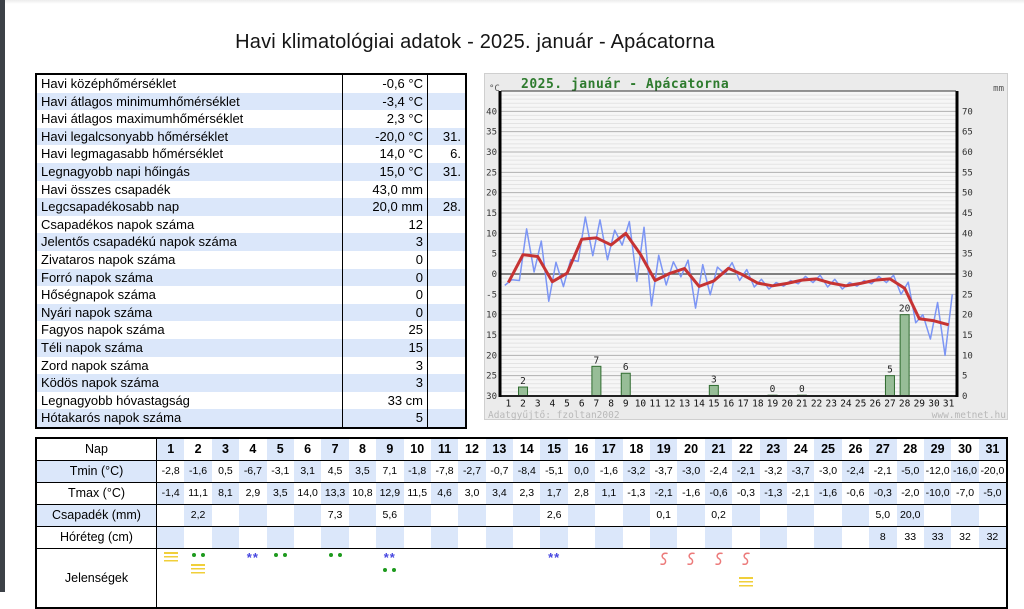 The width and height of the screenshot is (1024, 609). I want to click on tmax-cell: 4,6, so click(444, 493).